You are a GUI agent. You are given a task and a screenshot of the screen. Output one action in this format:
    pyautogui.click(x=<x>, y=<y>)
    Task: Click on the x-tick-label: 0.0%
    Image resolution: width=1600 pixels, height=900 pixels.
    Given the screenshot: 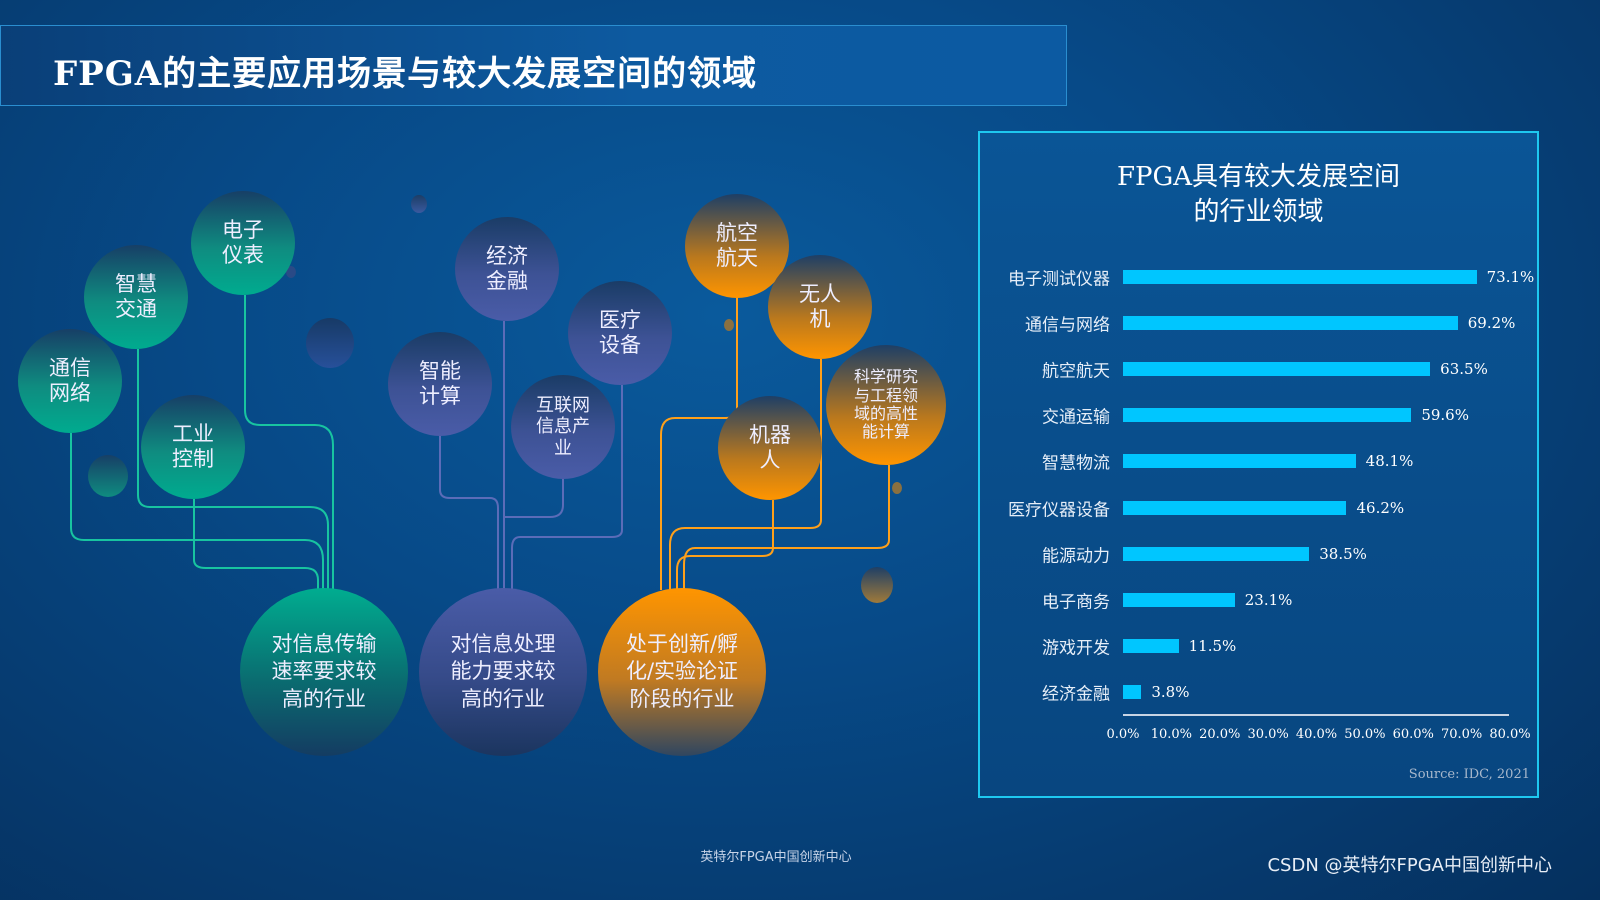 What is the action you would take?
    pyautogui.click(x=1123, y=734)
    